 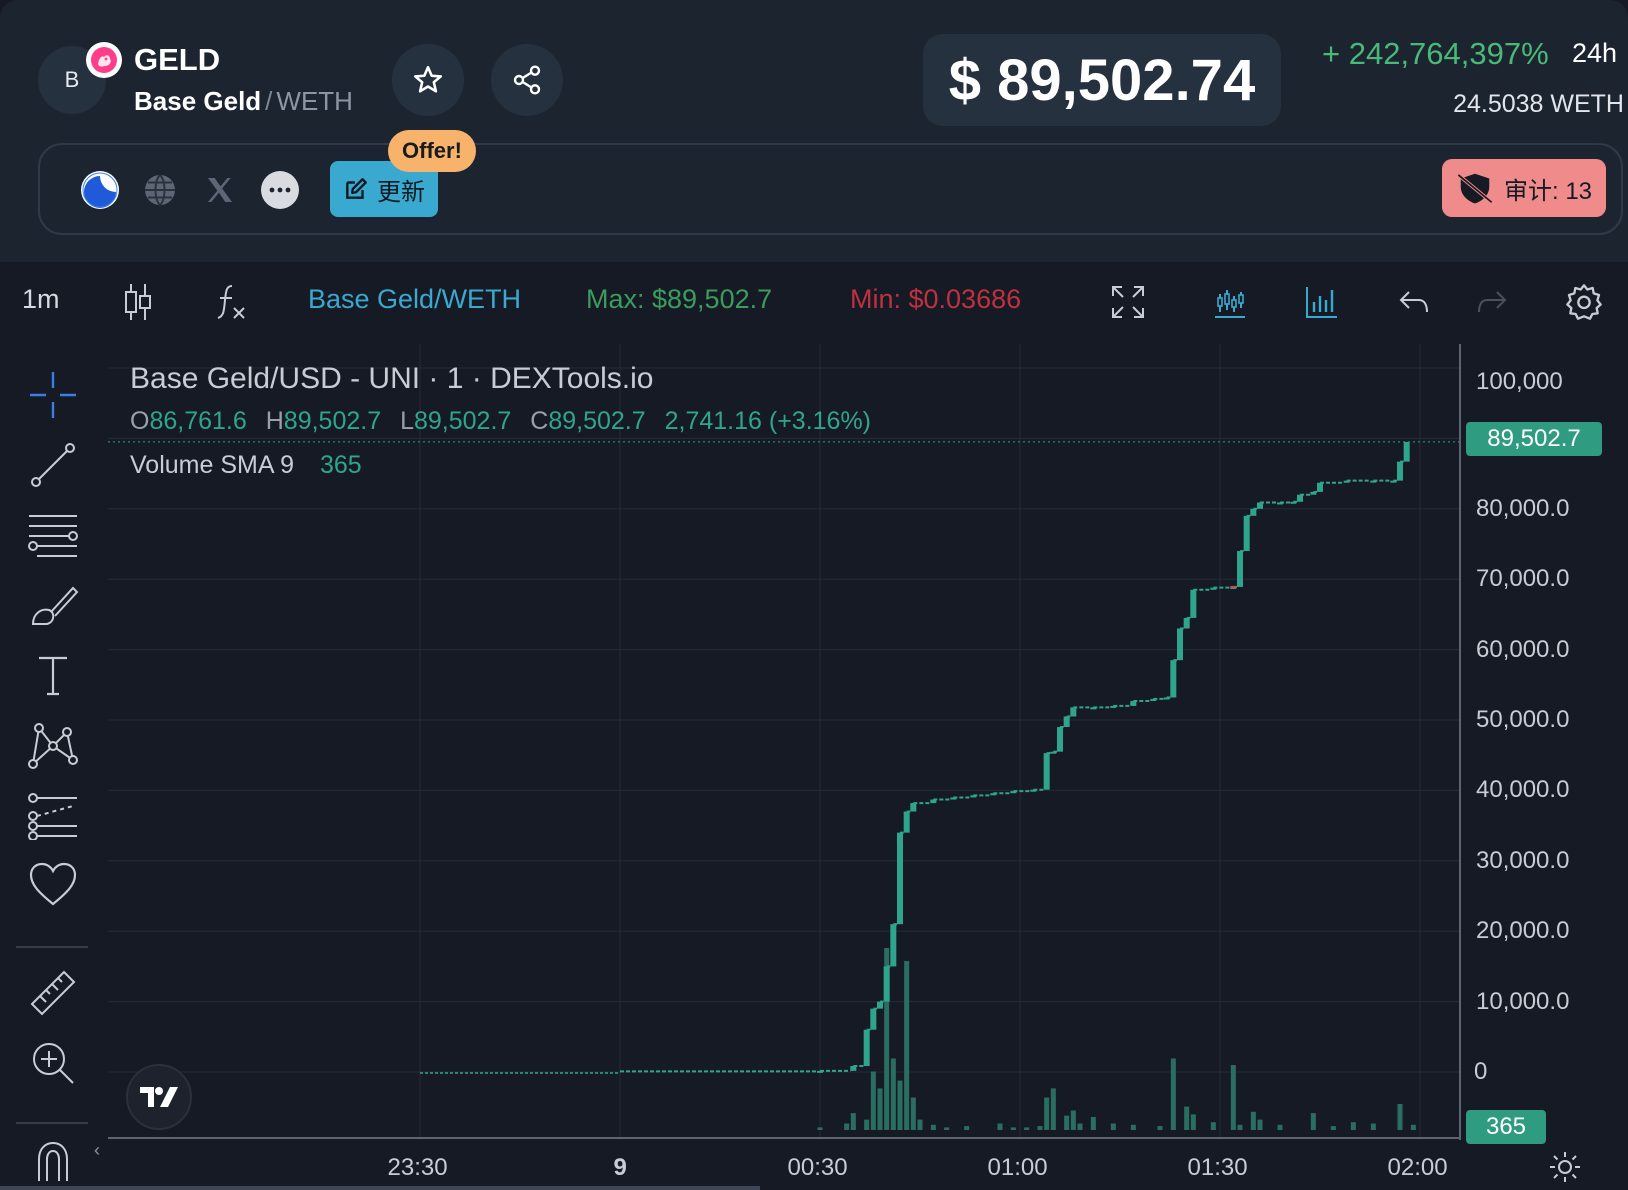 What do you see at coordinates (1506, 1127) in the screenshot?
I see `volume-tag: 365` at bounding box center [1506, 1127].